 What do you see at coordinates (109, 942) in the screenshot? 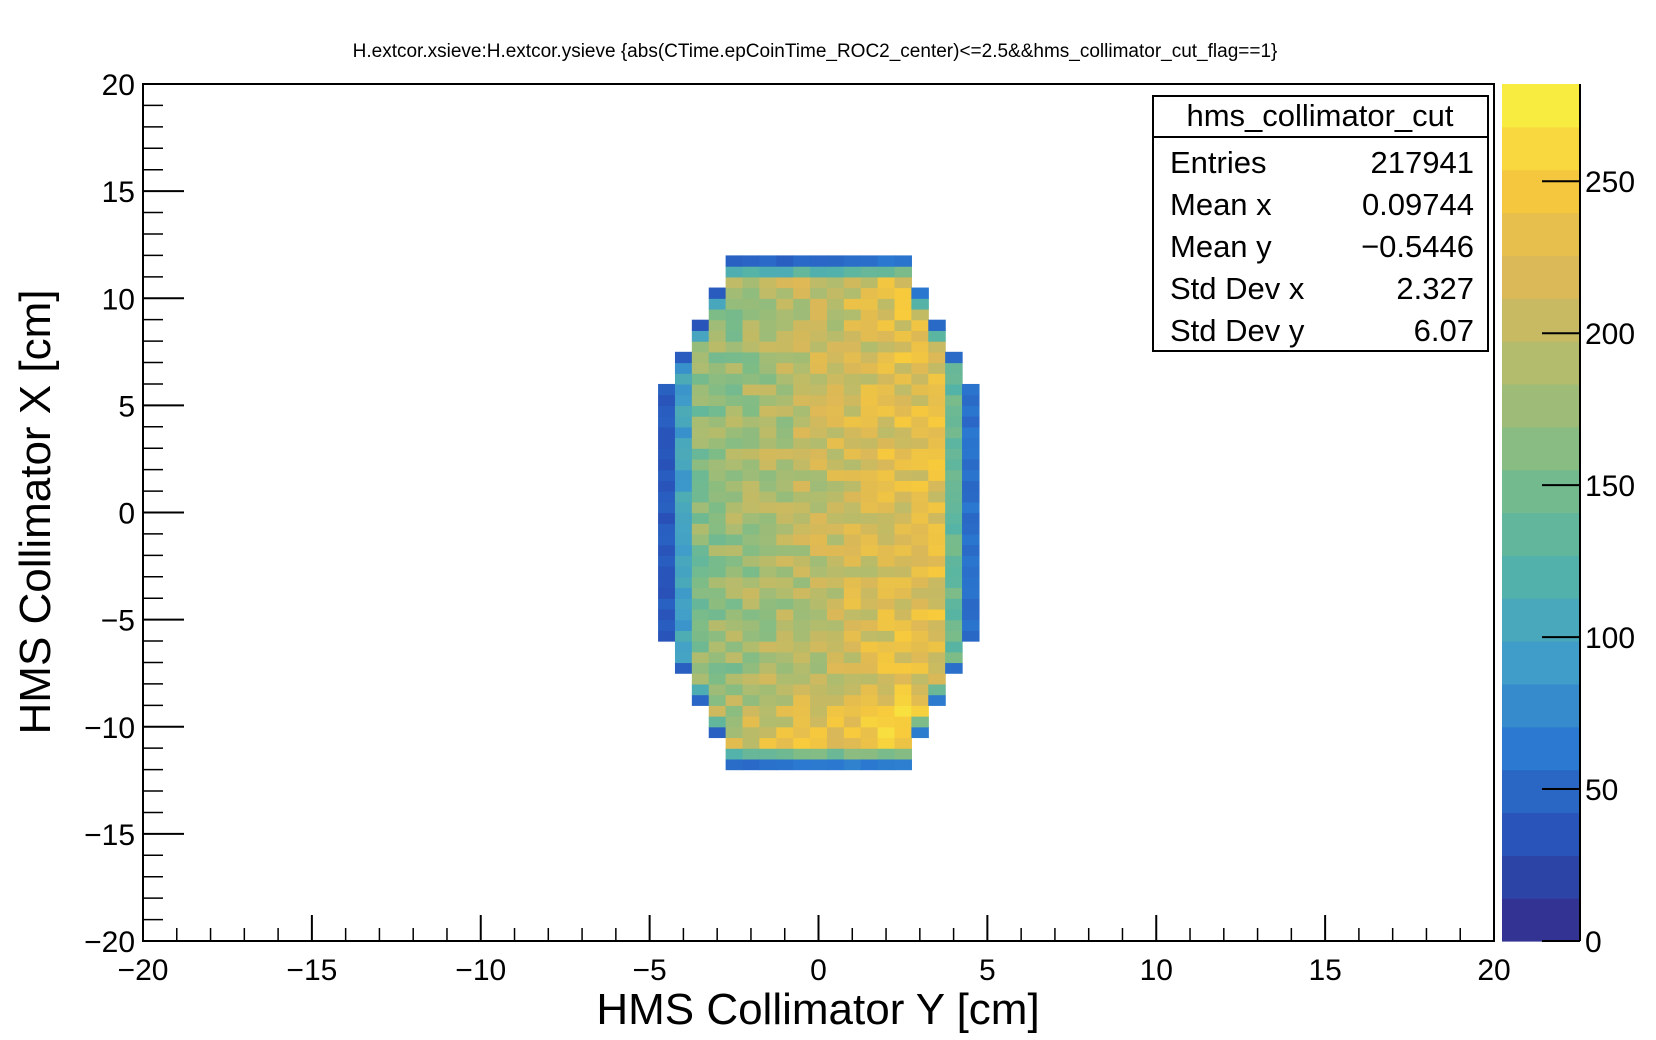
I see `y-tick-label: −20` at bounding box center [109, 942].